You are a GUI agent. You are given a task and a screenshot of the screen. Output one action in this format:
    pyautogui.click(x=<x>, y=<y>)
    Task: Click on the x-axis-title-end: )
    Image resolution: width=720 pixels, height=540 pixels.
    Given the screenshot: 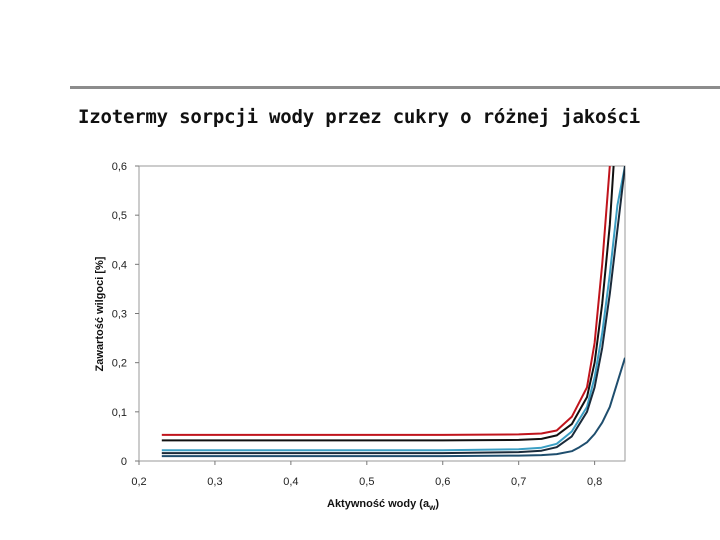 What is the action you would take?
    pyautogui.click(x=437, y=504)
    